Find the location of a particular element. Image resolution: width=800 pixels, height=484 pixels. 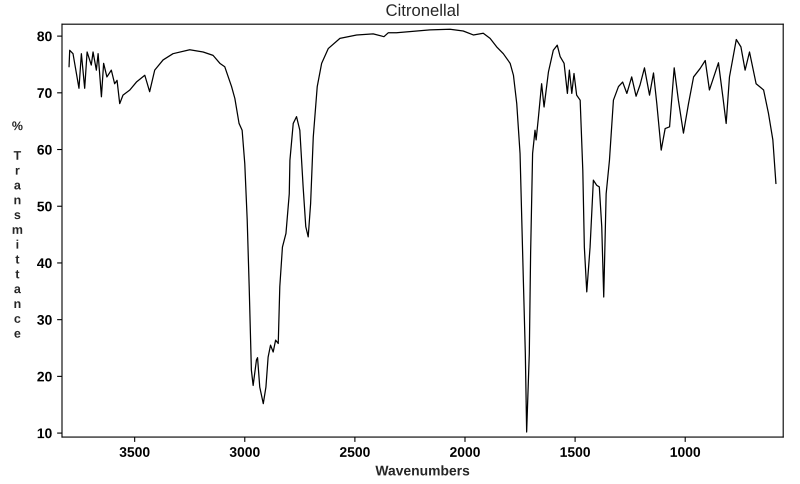

y-tick-label: 70 is located at coordinates (44, 93).